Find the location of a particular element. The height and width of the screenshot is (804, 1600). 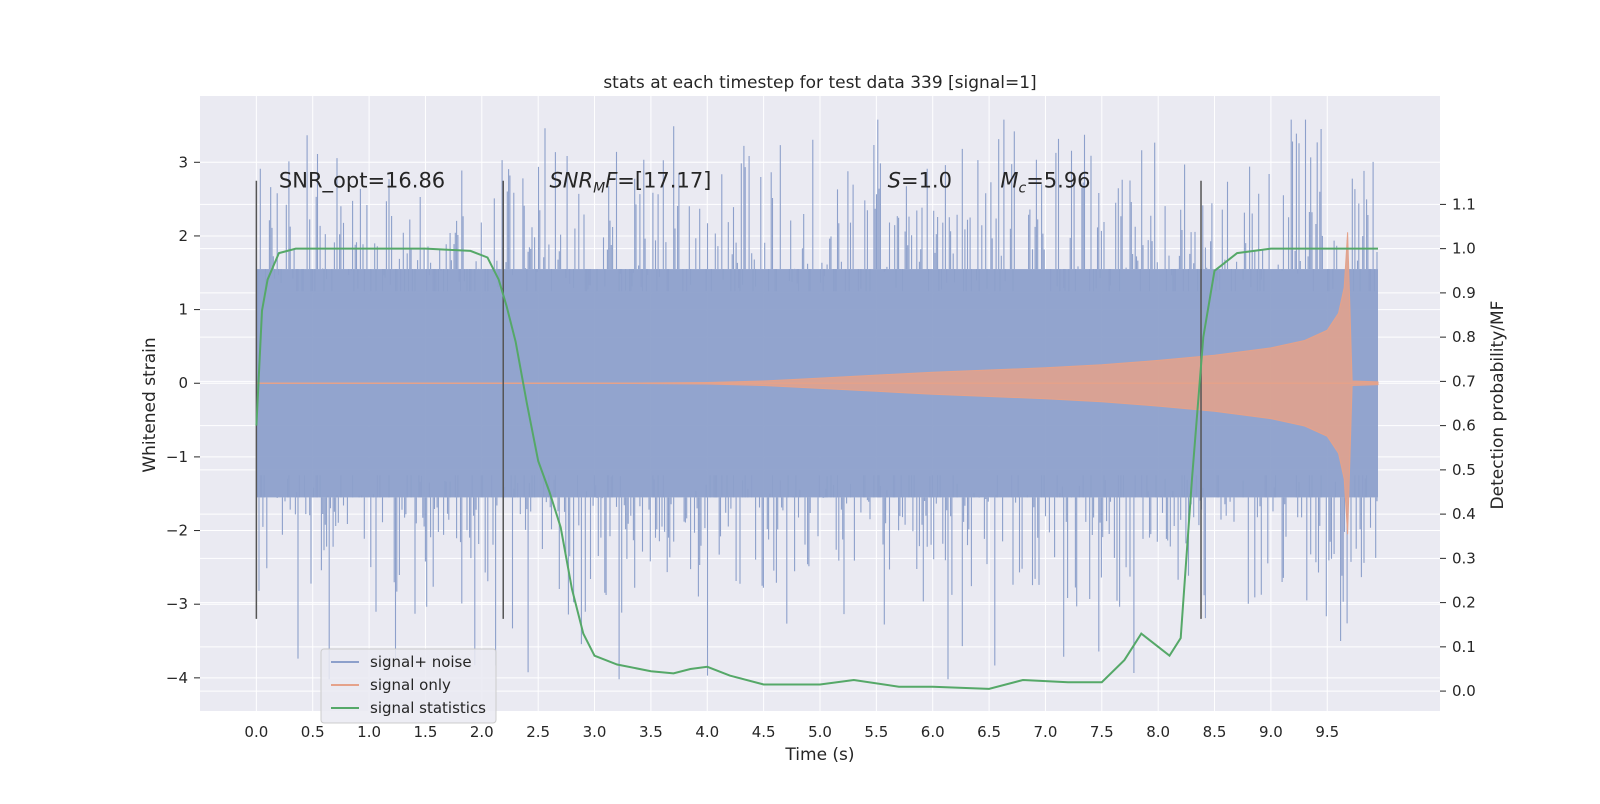

x-tick-label: 0.0 is located at coordinates (256, 732).